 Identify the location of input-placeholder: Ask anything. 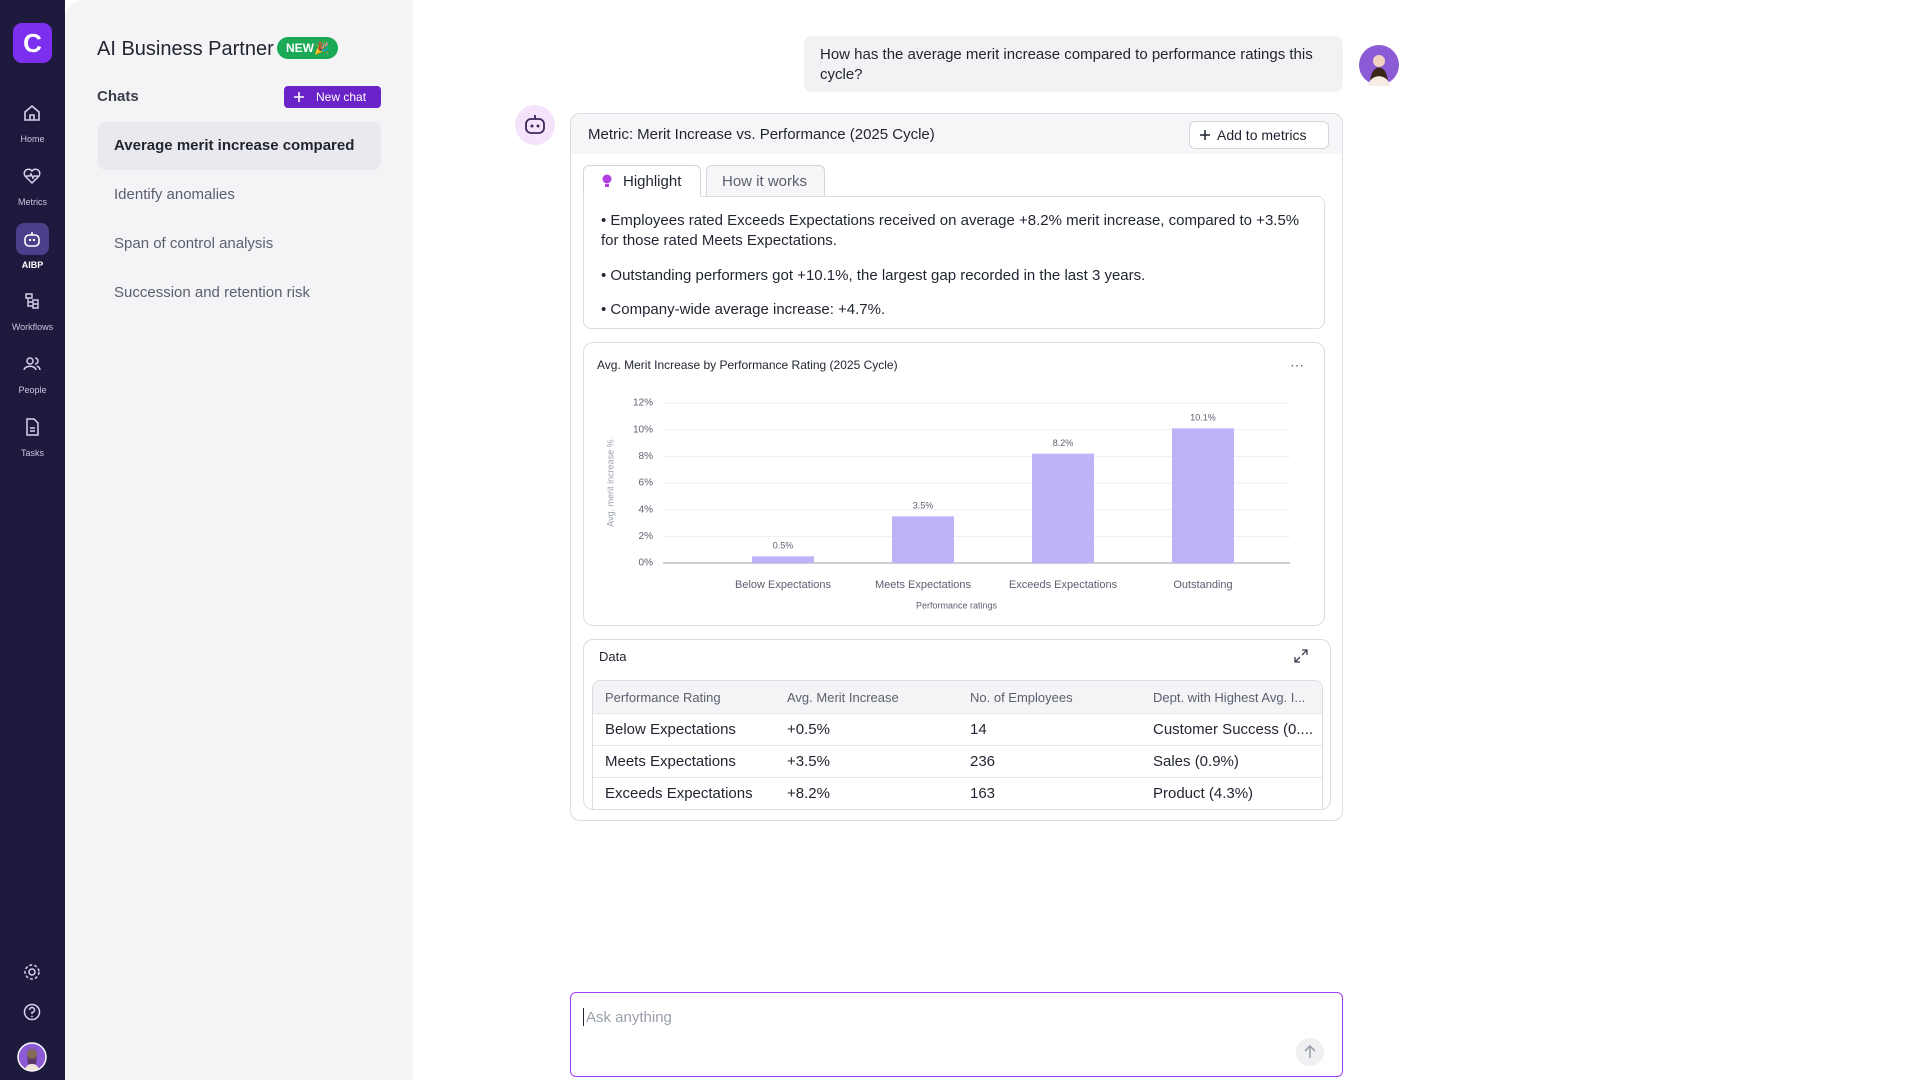
(629, 1017).